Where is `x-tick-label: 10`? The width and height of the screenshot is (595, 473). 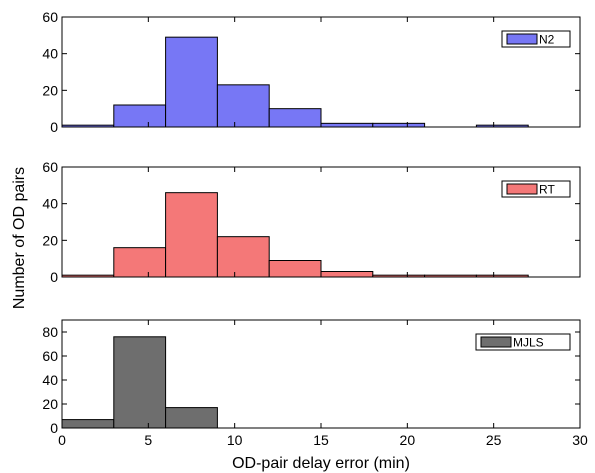 x-tick-label: 10 is located at coordinates (235, 440).